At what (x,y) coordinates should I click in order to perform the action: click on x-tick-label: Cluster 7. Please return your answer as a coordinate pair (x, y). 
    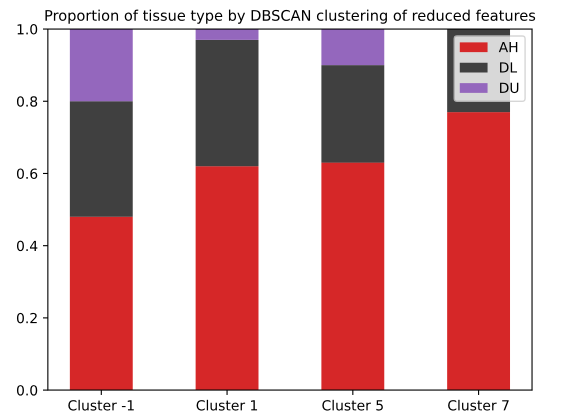
    Looking at the image, I should click on (478, 405).